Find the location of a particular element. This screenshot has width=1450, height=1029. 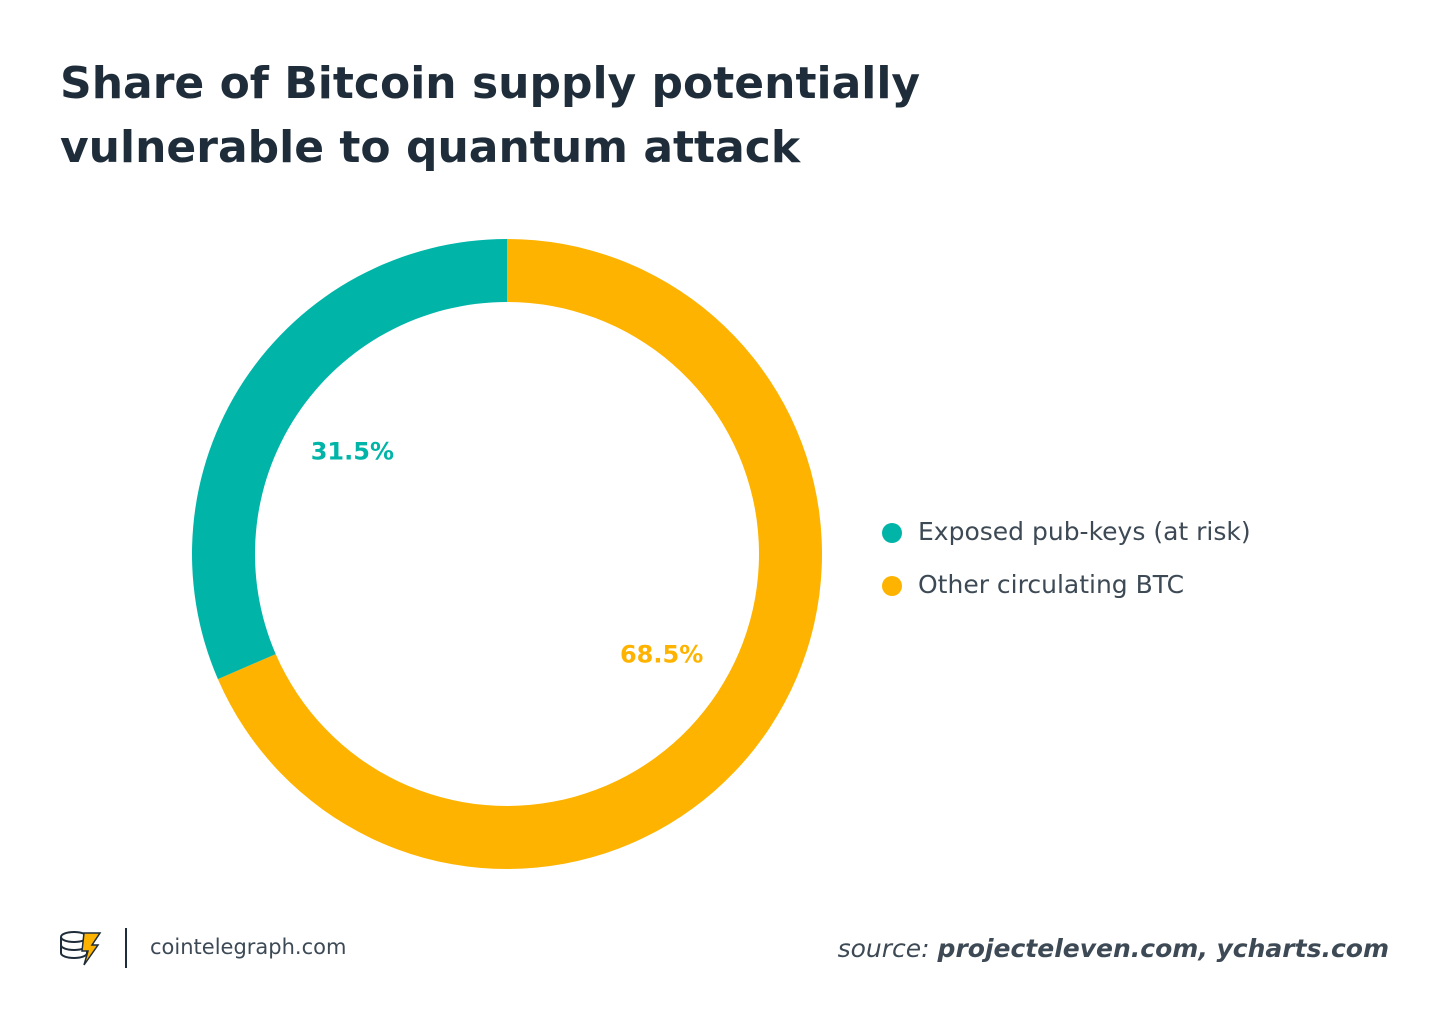

source-label: source: is located at coordinates (884, 948).